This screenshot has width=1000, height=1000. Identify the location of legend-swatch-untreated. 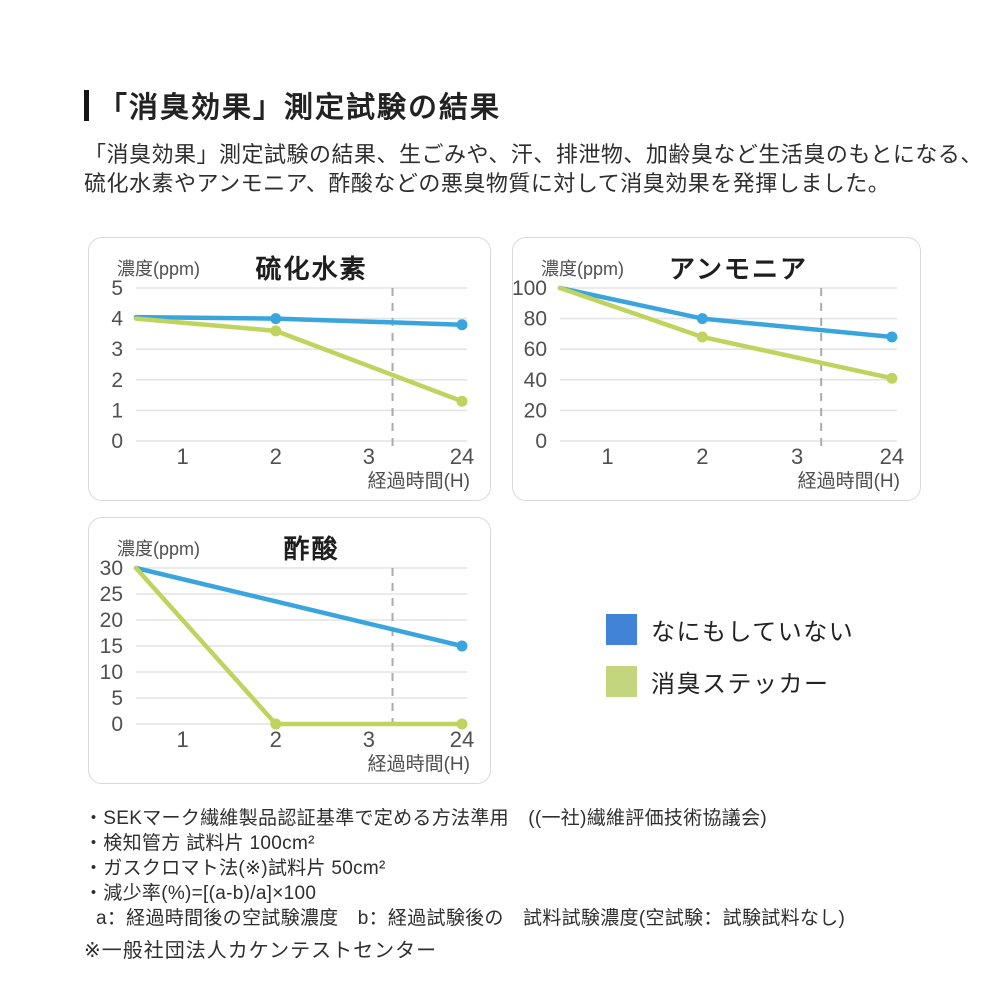
(621, 629).